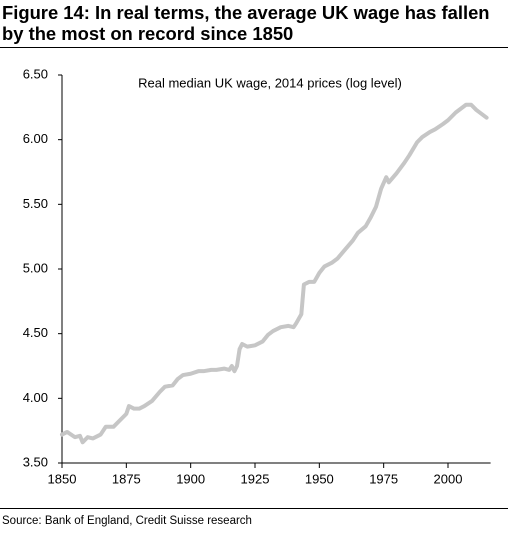  Describe the element at coordinates (35, 73) in the screenshot. I see `y-tick-label: 6.50` at that location.